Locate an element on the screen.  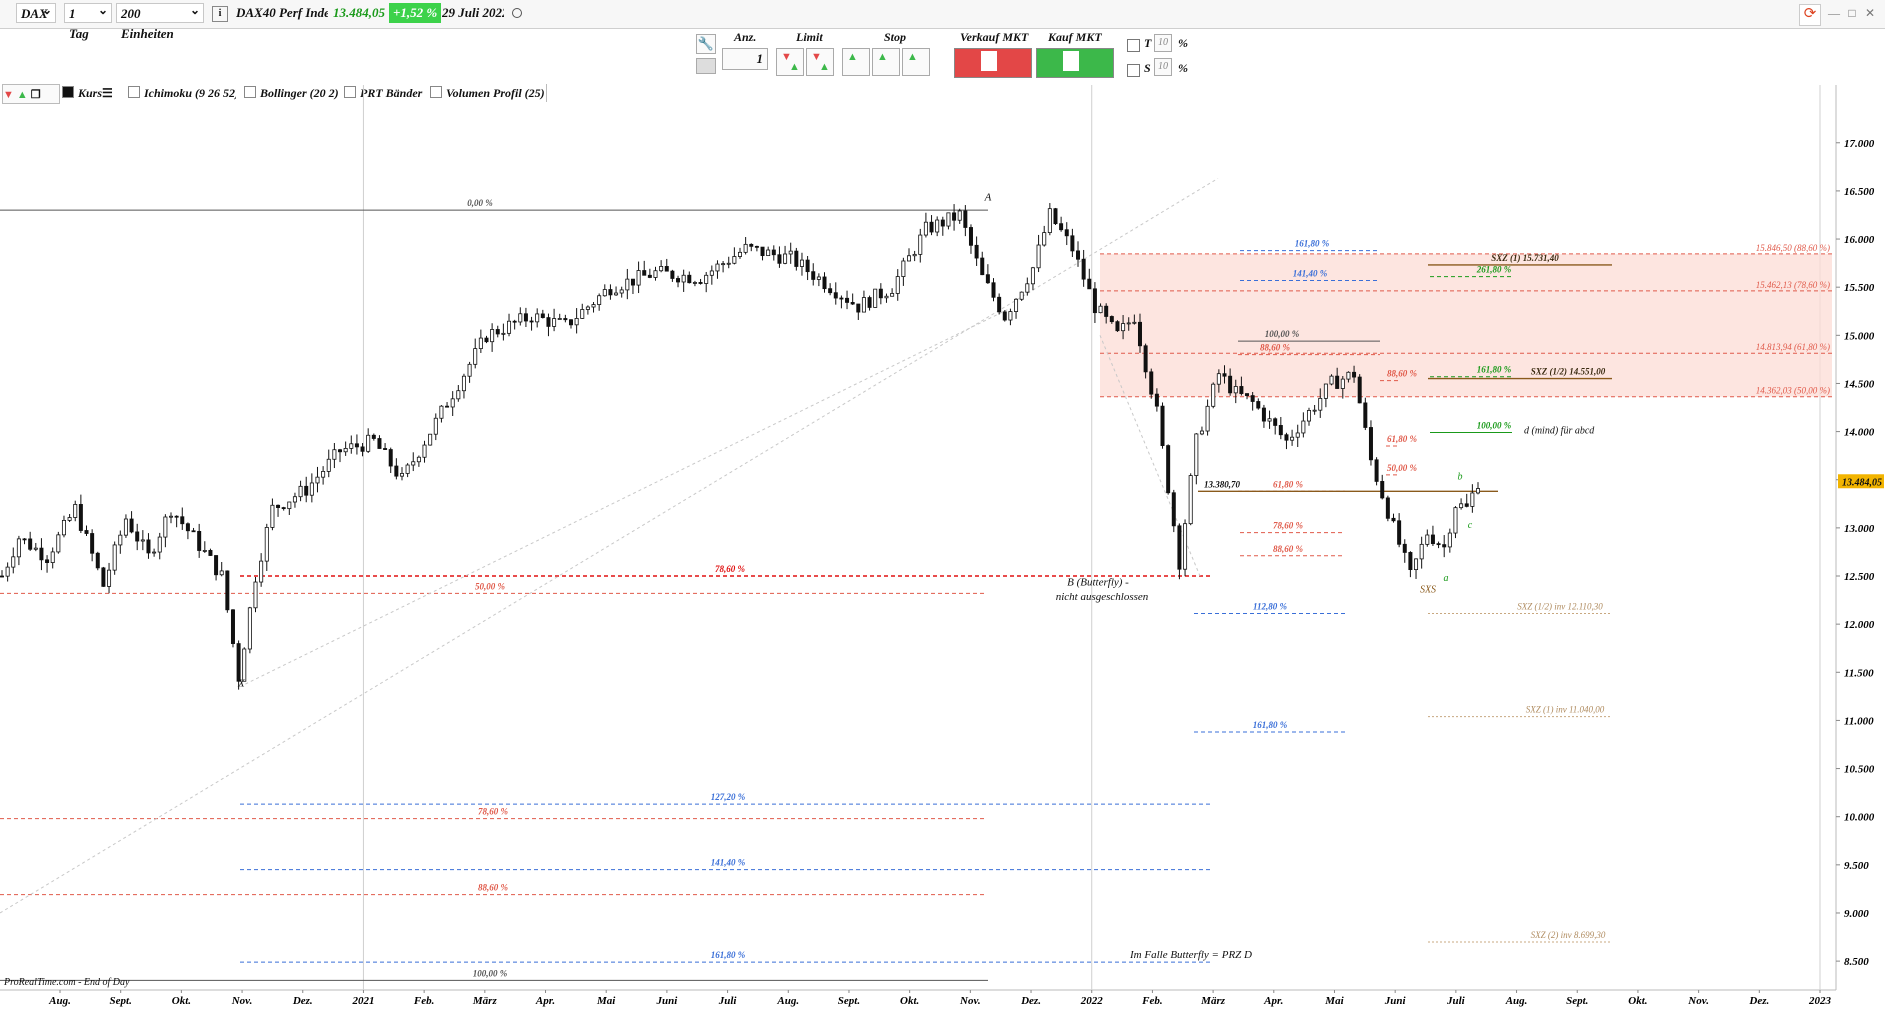
minimize-icon: — is located at coordinates (1834, 13).